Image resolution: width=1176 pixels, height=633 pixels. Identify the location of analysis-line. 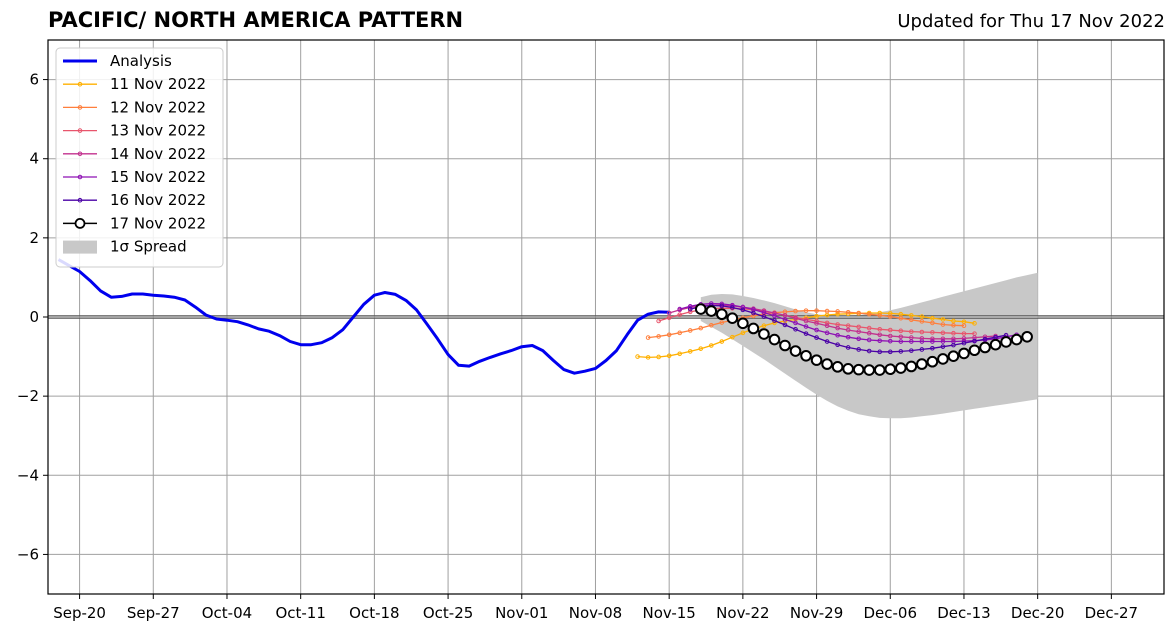
(363, 316).